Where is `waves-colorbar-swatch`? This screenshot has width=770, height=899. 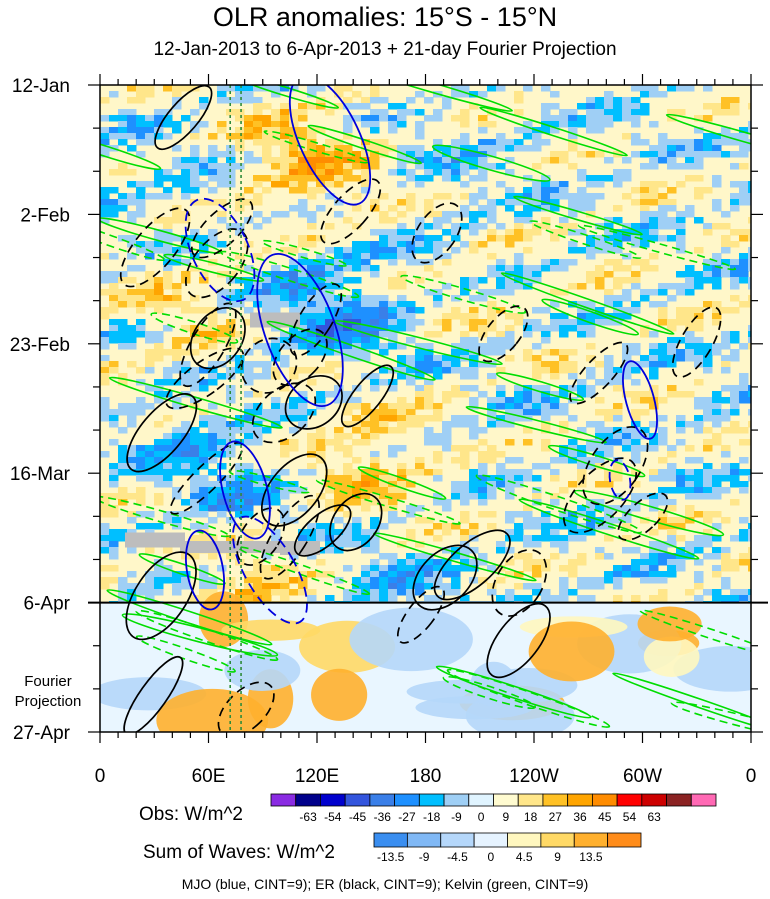
waves-colorbar-swatch is located at coordinates (557, 840).